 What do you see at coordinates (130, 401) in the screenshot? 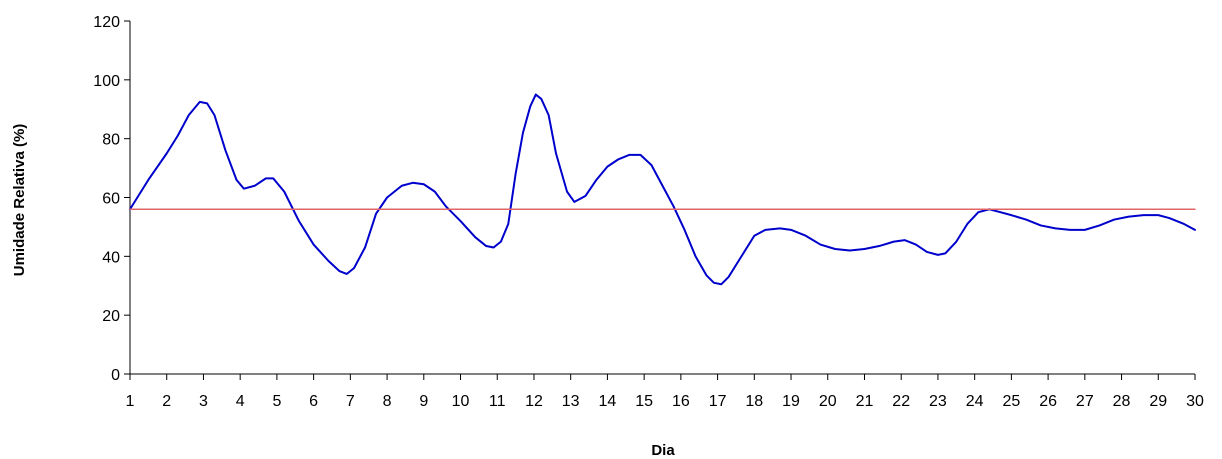
I see `x-tick-label: 1` at bounding box center [130, 401].